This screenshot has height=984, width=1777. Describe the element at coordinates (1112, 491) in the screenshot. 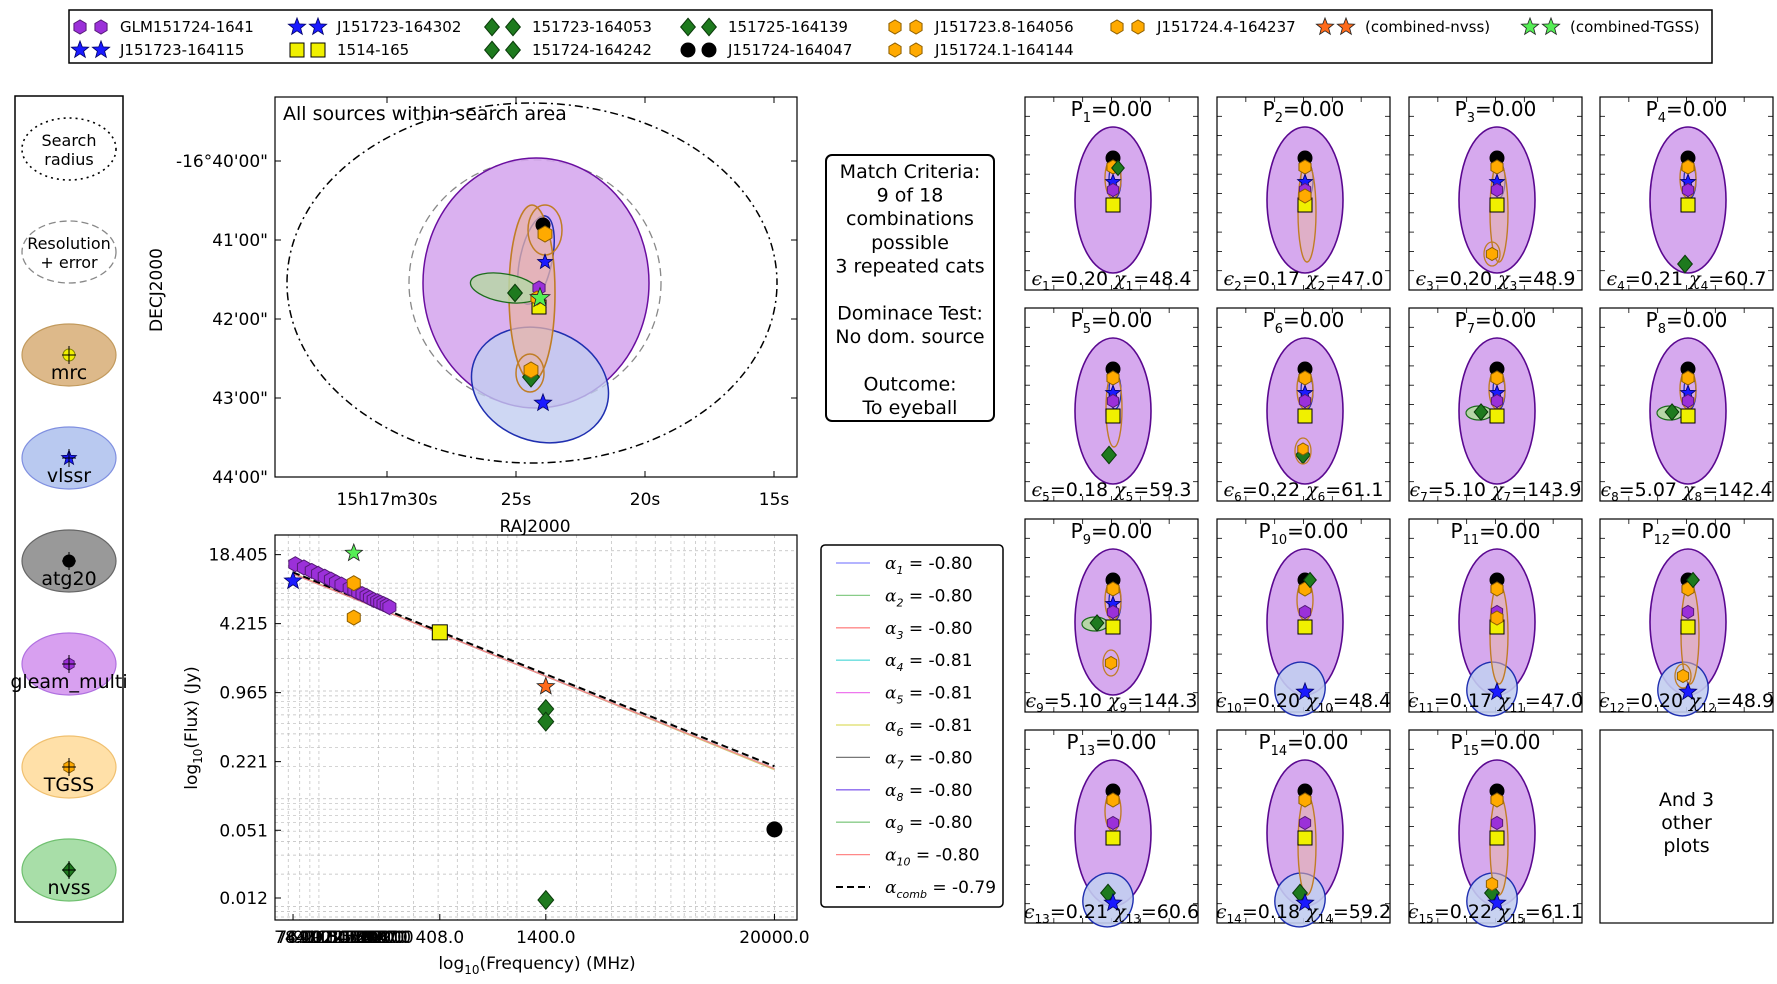

I see `panel-stats: ϵ5=0.18 χ5=59.3` at that location.